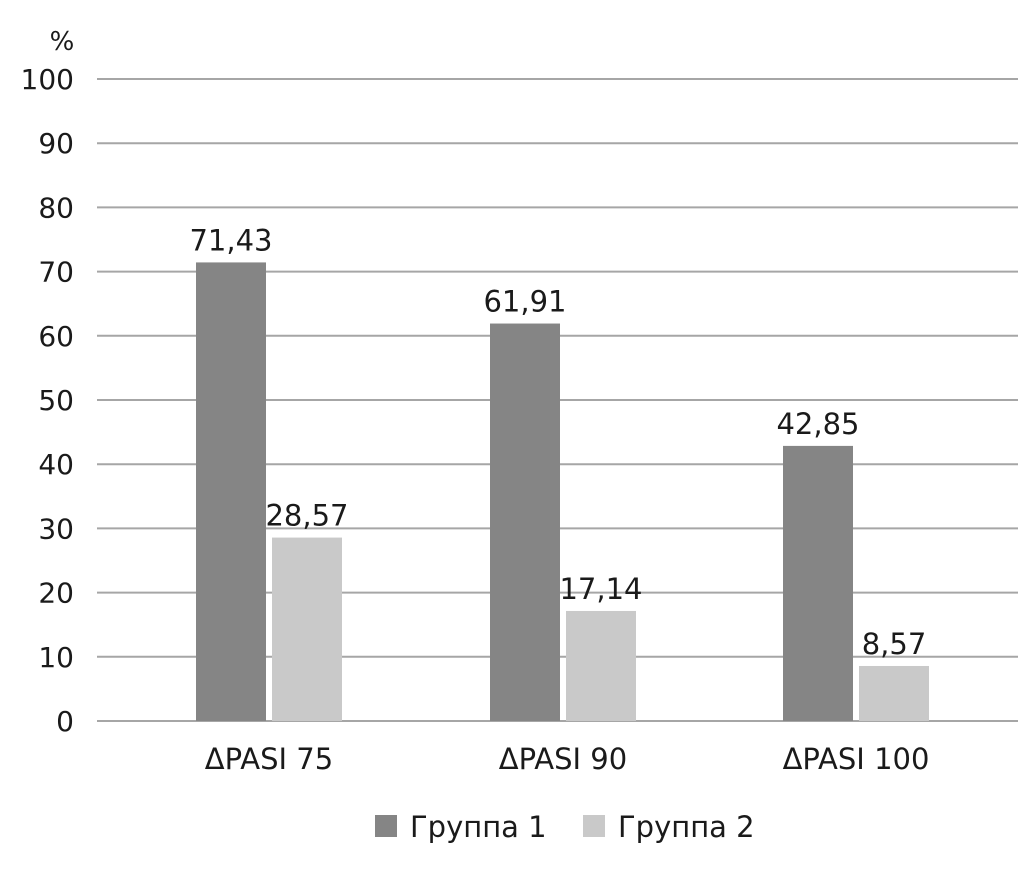 The height and width of the screenshot is (877, 1022). Describe the element at coordinates (230, 240) in the screenshot. I see `data-label-1-series-1: 71,43` at that location.